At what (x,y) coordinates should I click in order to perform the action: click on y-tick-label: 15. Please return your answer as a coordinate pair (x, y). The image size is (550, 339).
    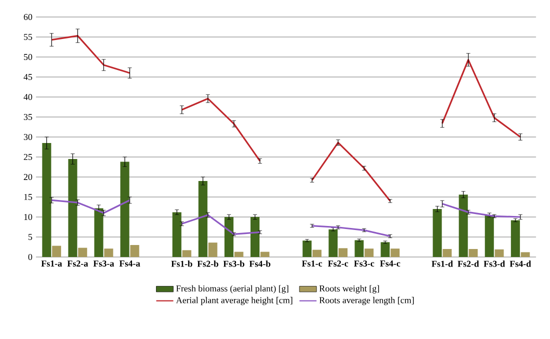
    Looking at the image, I should click on (28, 197).